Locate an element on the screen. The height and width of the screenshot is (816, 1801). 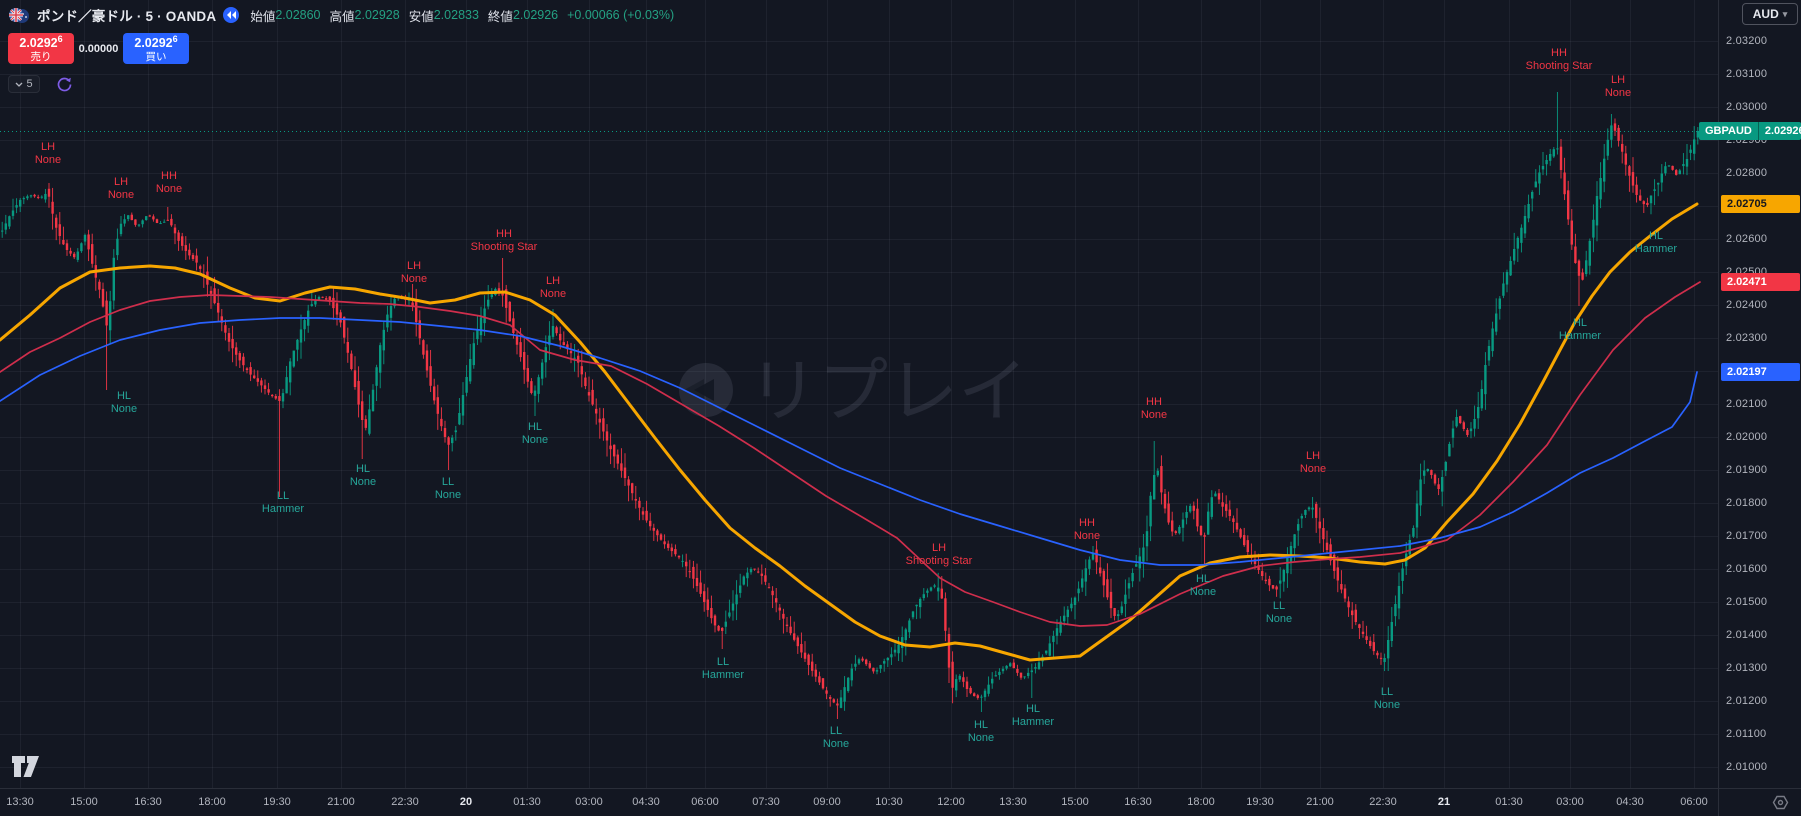
tradingview-logo is located at coordinates (25, 769).